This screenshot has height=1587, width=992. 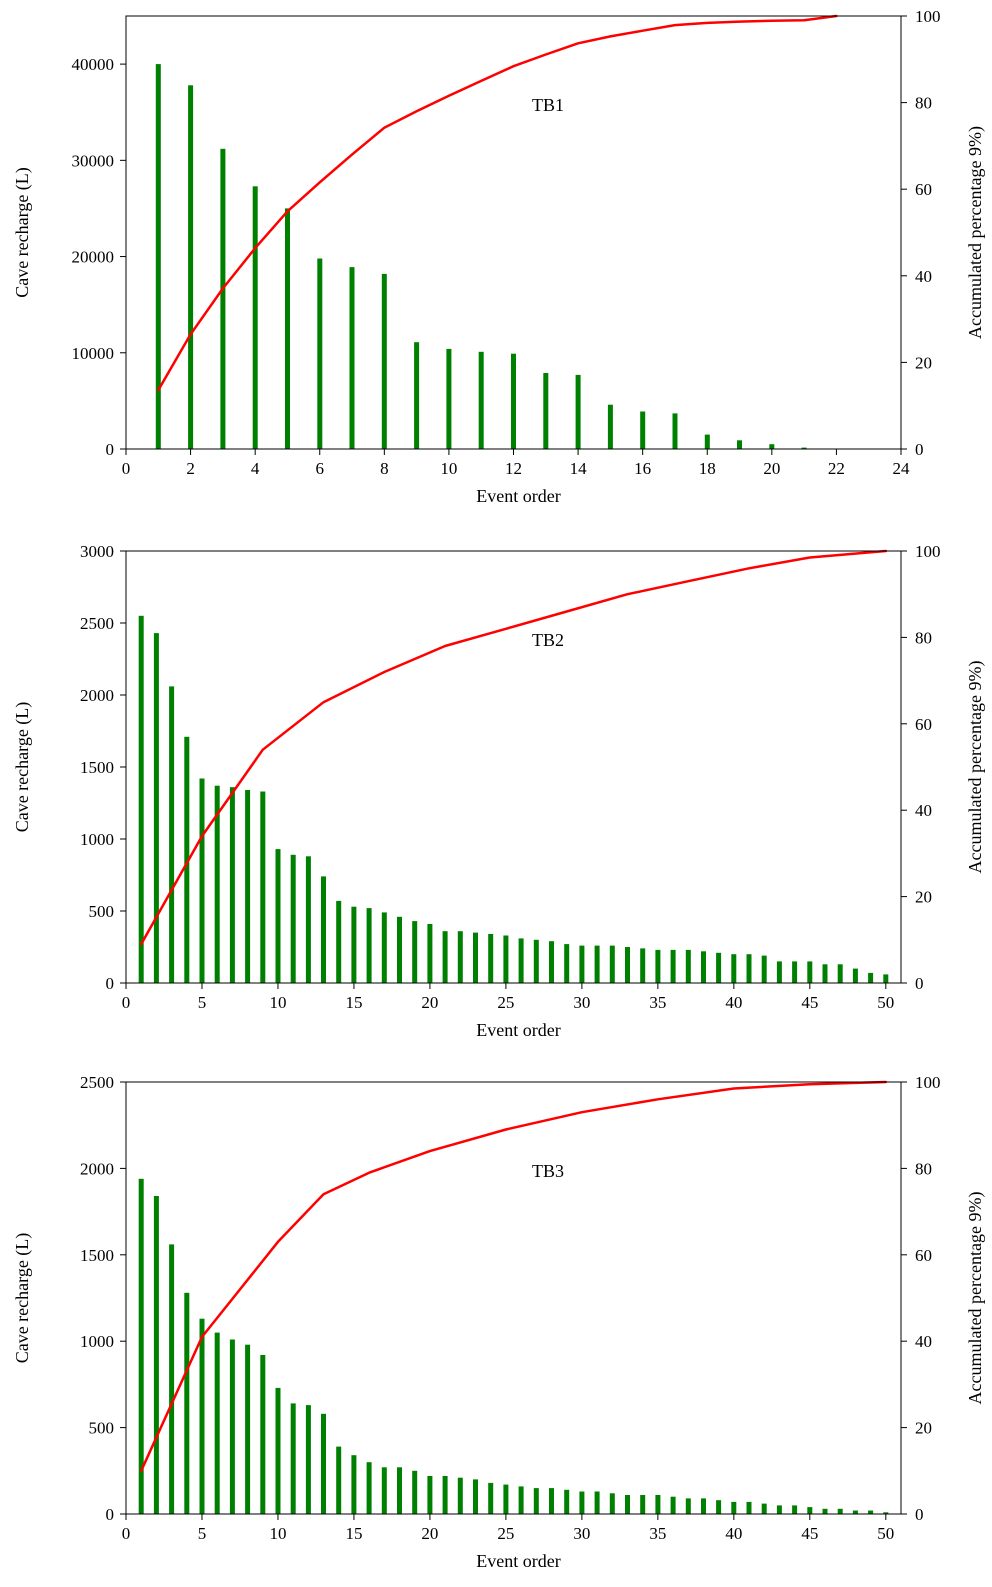 I want to click on x-tick-label: 22, so click(x=836, y=468).